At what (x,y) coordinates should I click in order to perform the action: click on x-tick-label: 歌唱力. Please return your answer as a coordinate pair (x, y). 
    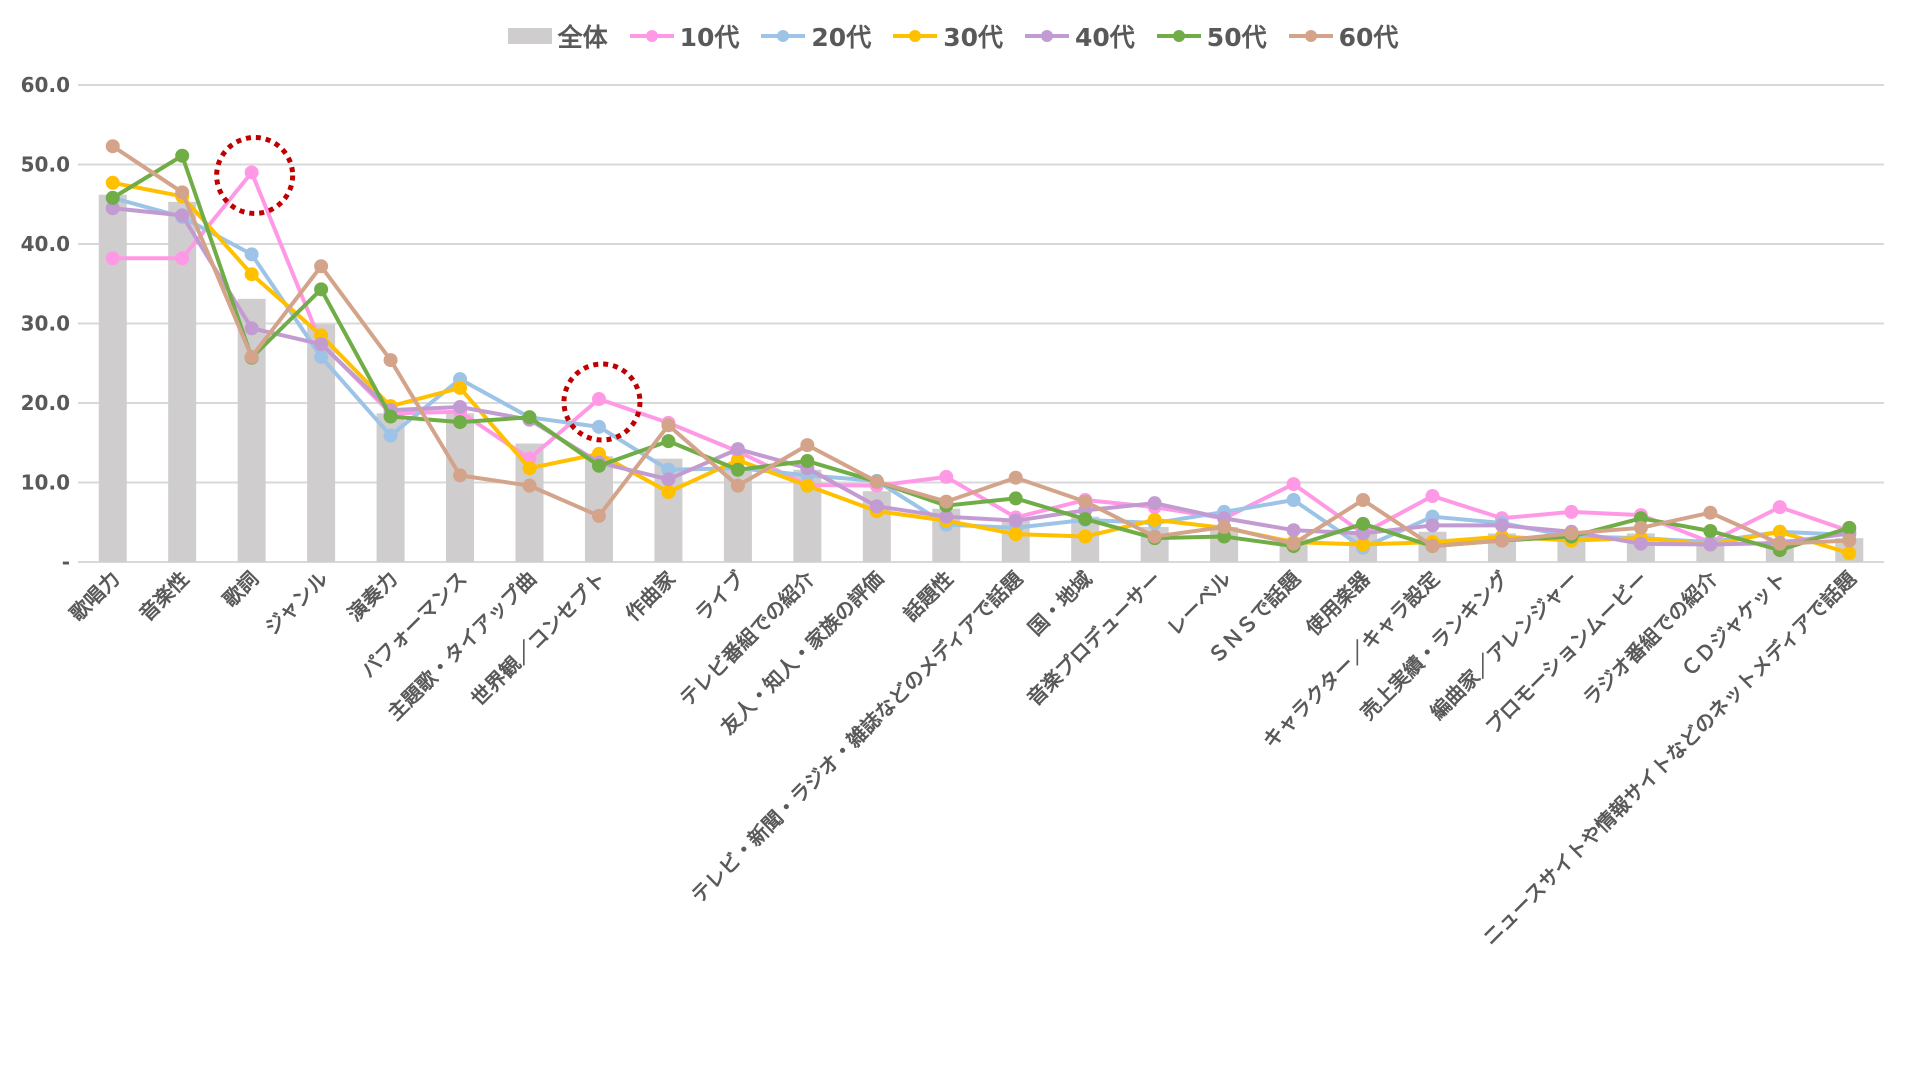
    Looking at the image, I should click on (94, 596).